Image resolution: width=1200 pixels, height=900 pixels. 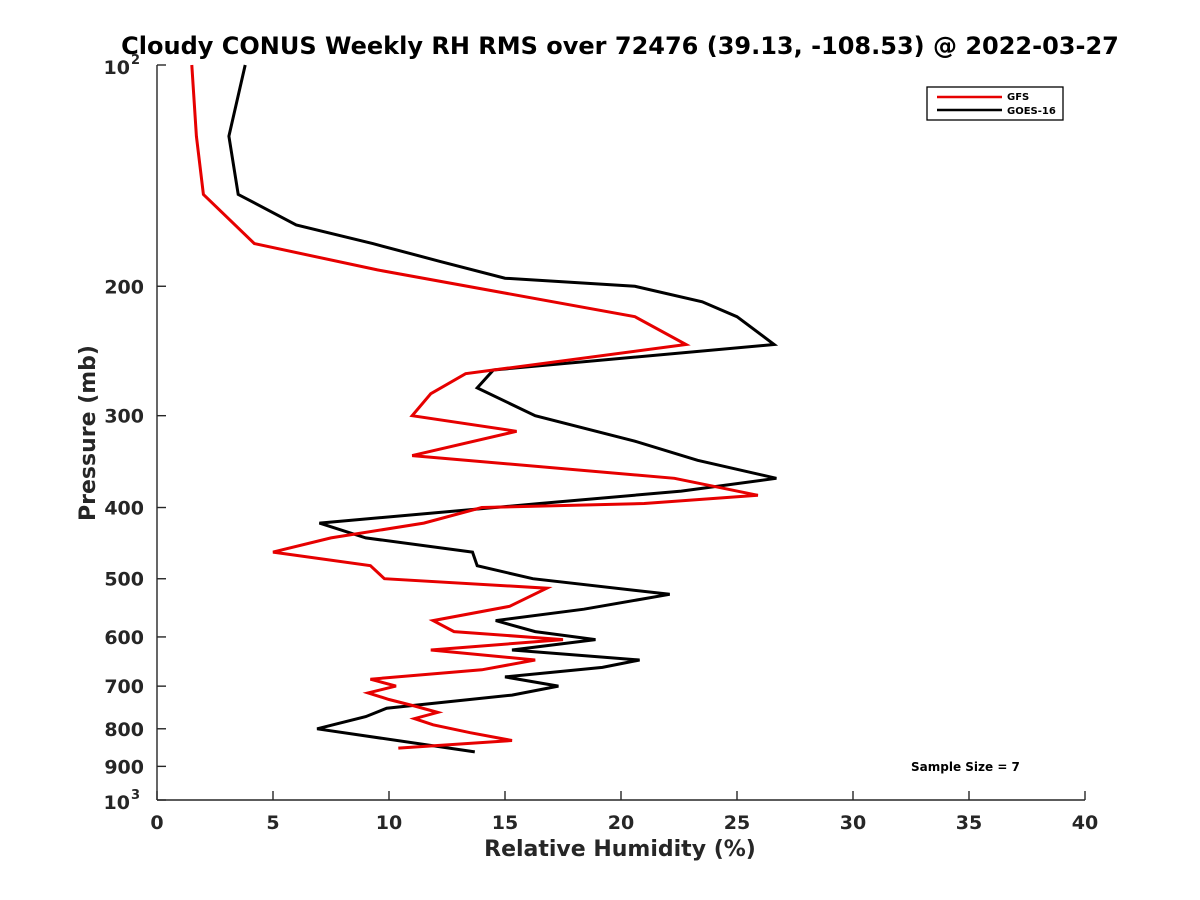 I want to click on x-tick-label: 15, so click(x=505, y=823).